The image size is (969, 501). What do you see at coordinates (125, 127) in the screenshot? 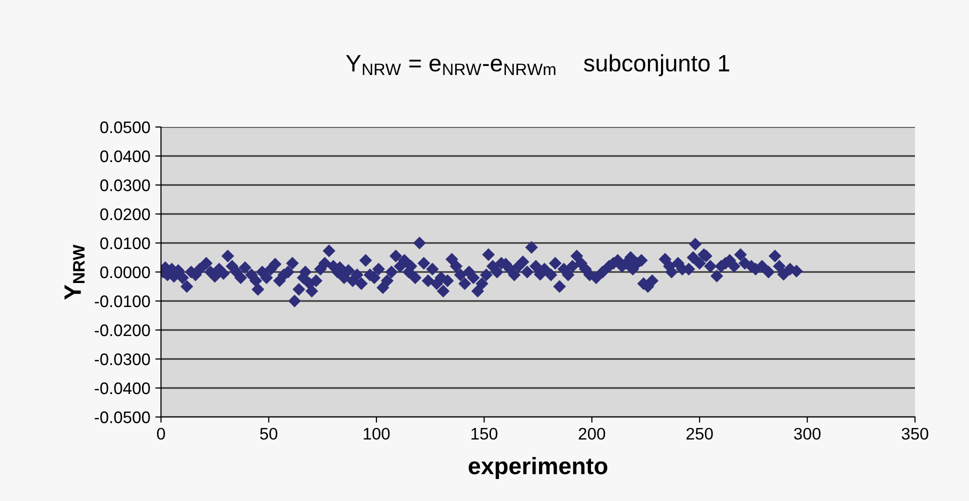
I see `y-tick-label: 0.0500` at bounding box center [125, 127].